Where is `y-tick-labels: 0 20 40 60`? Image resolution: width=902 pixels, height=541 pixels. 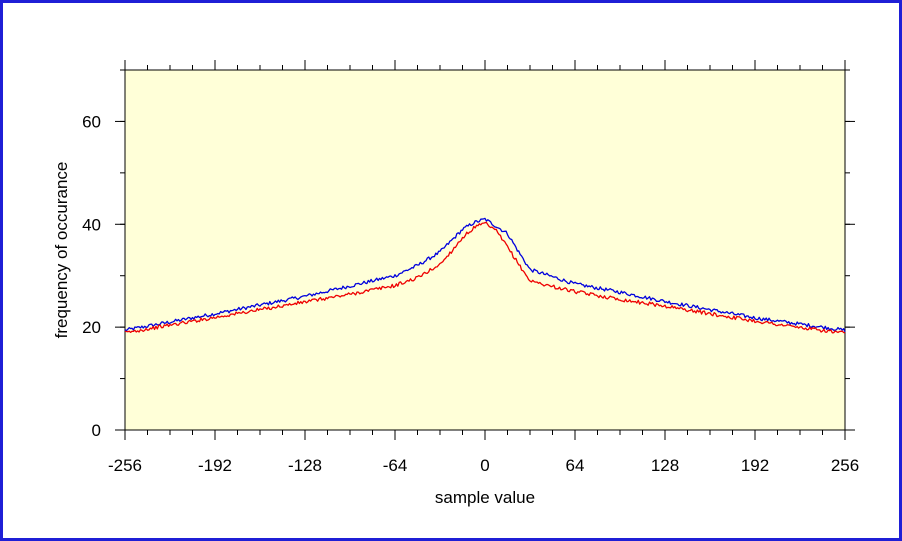 y-tick-labels: 0 20 40 60 is located at coordinates (91, 276).